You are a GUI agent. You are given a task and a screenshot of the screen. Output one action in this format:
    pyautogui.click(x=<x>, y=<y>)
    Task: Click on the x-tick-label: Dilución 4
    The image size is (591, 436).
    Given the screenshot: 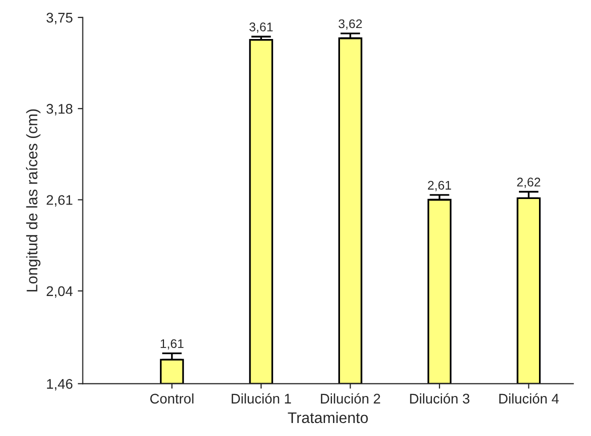 What is the action you would take?
    pyautogui.click(x=529, y=398)
    